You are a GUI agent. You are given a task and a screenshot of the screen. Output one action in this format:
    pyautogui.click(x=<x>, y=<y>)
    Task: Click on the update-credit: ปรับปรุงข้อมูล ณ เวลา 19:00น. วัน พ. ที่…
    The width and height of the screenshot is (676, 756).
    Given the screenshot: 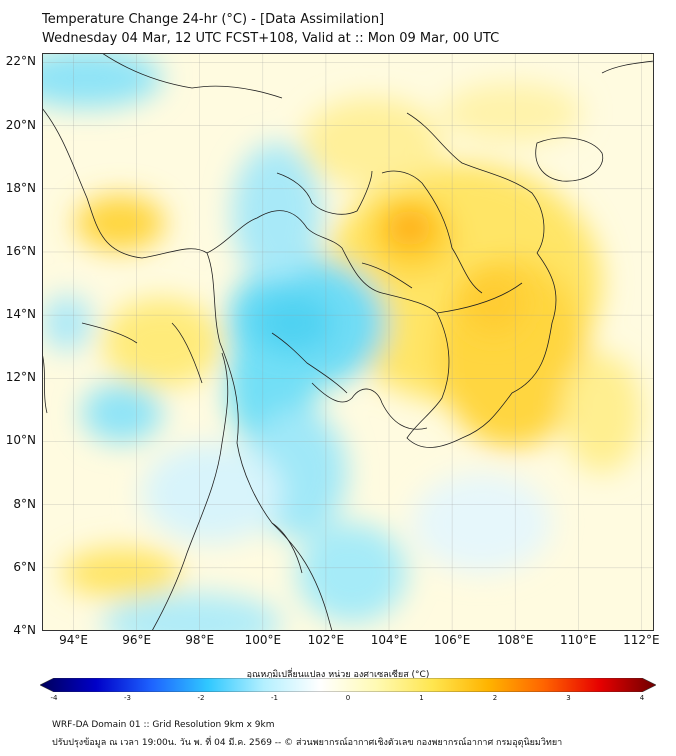 What is the action you would take?
    pyautogui.click(x=307, y=743)
    